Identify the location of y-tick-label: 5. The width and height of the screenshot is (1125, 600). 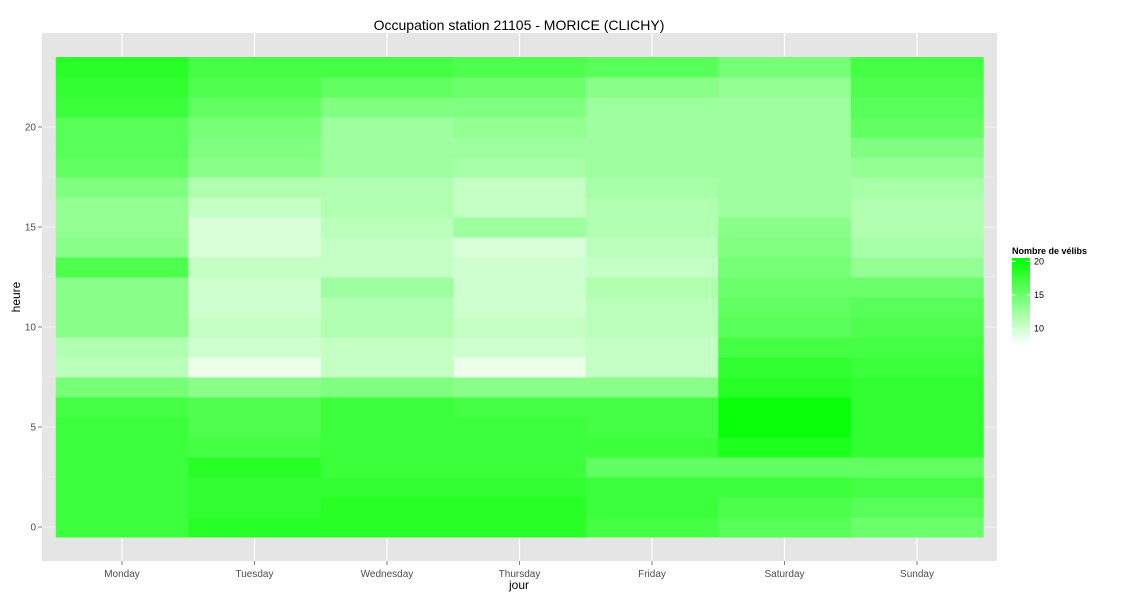
(33, 428).